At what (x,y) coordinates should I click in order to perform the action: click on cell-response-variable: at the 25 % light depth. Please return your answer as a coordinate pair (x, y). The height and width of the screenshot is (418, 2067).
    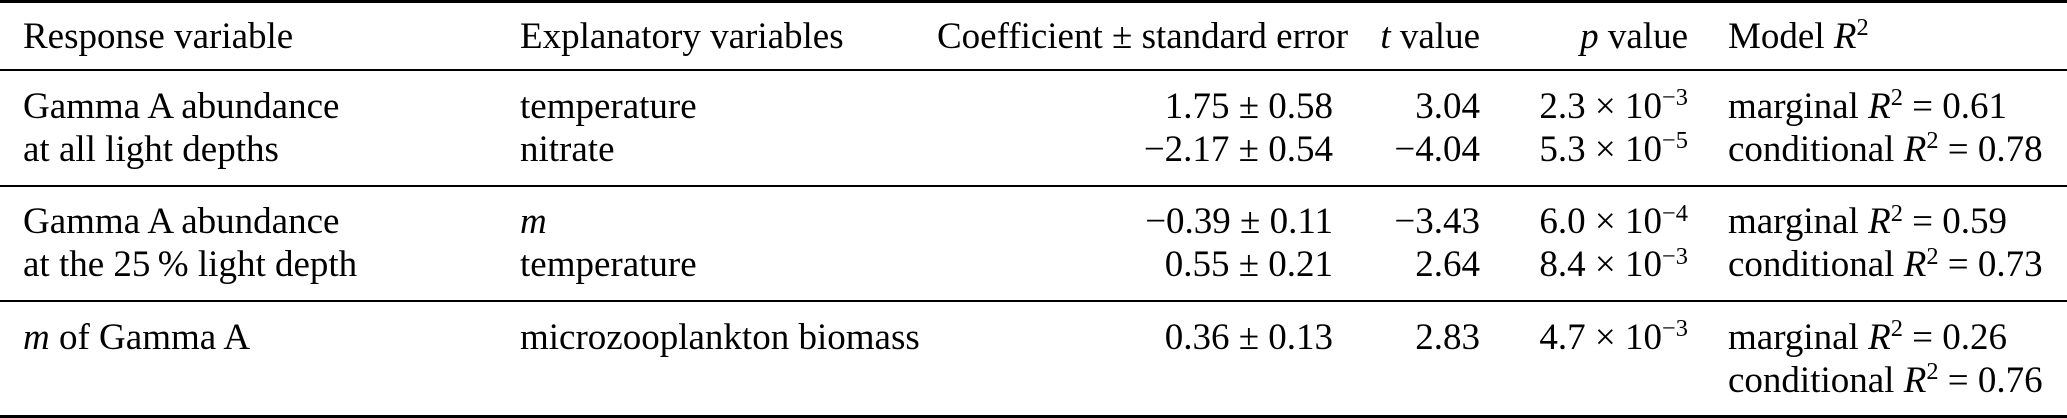
    Looking at the image, I should click on (190, 265).